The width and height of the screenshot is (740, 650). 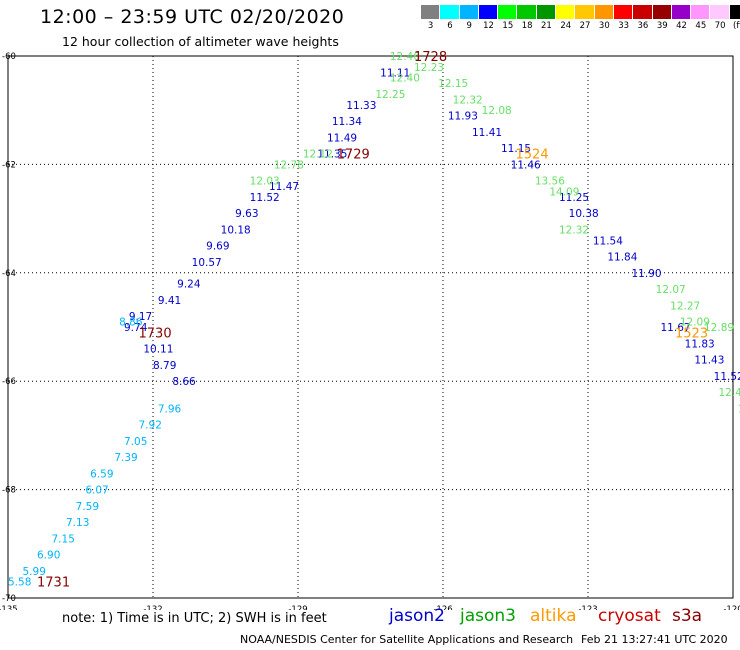 I want to click on scale-label: 33, so click(x=624, y=26).